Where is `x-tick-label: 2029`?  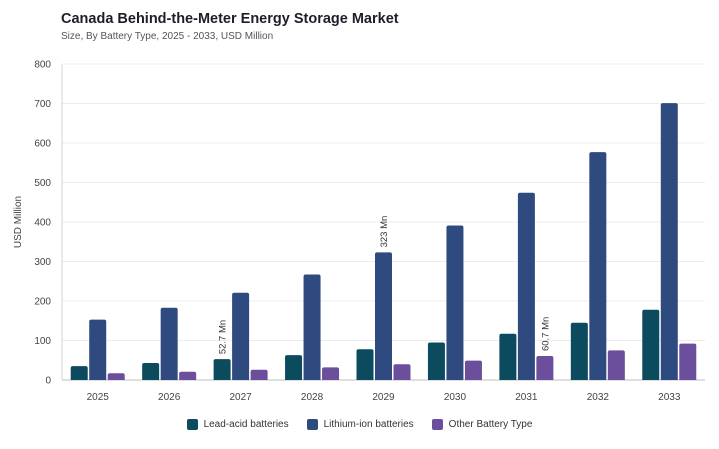 x-tick-label: 2029 is located at coordinates (383, 397).